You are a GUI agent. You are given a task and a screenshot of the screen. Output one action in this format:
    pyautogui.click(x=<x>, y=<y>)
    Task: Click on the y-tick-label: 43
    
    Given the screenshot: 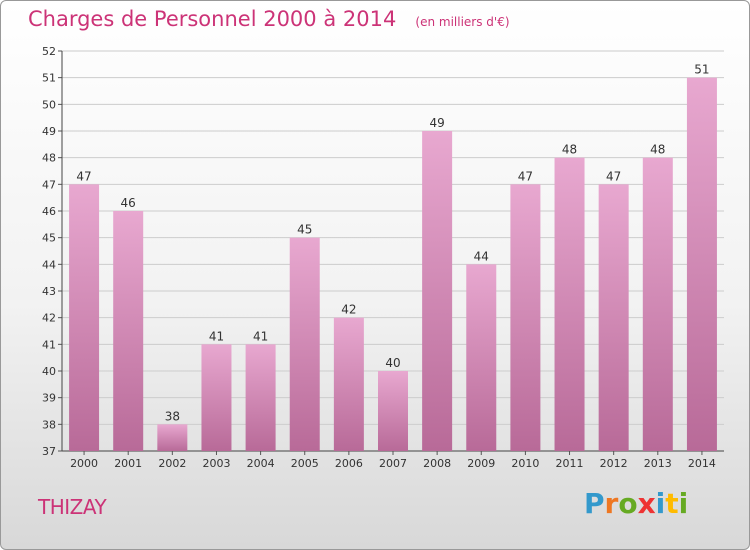 What is the action you would take?
    pyautogui.click(x=49, y=291)
    